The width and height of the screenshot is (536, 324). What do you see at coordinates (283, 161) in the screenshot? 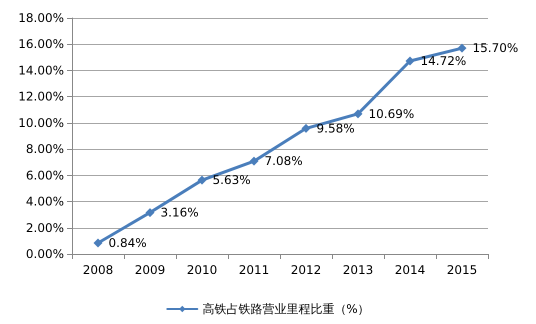
I see `data-label: 7.08%` at bounding box center [283, 161].